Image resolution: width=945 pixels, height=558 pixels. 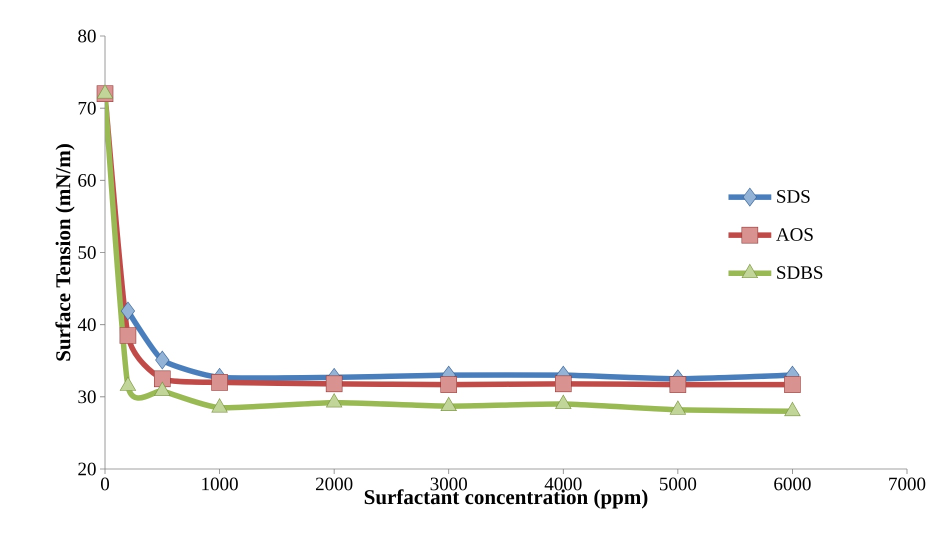 I want to click on x-tick-label: 6000, so click(x=792, y=484).